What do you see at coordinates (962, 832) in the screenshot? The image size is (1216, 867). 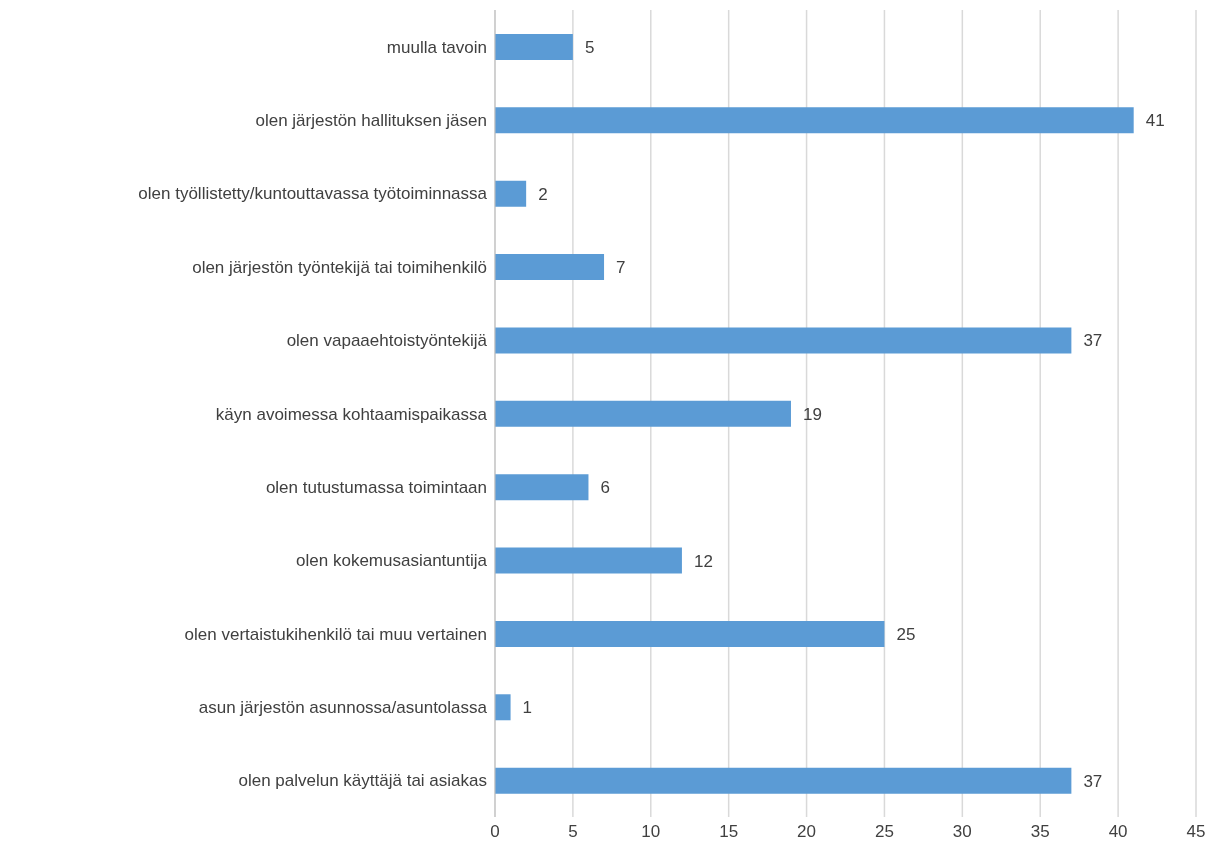 I see `x-tick-label: 30` at bounding box center [962, 832].